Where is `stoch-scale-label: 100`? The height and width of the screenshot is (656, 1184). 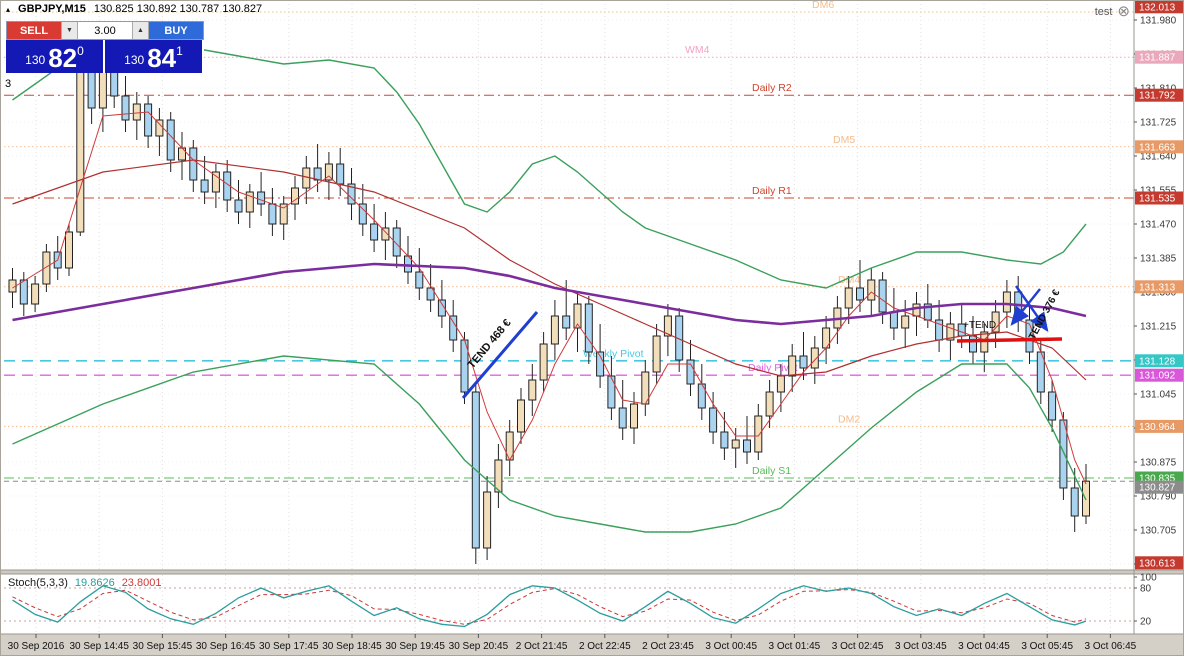 stoch-scale-label: 100 is located at coordinates (1148, 578).